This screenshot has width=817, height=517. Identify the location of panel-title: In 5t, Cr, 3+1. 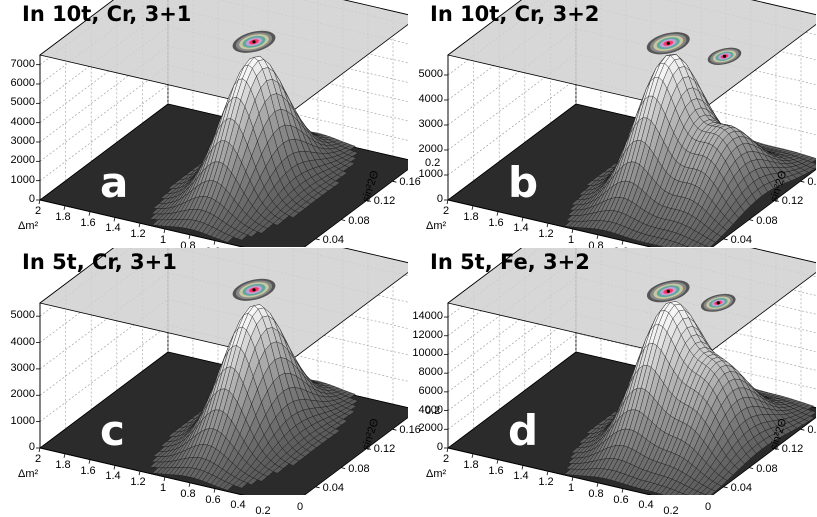
(99, 262).